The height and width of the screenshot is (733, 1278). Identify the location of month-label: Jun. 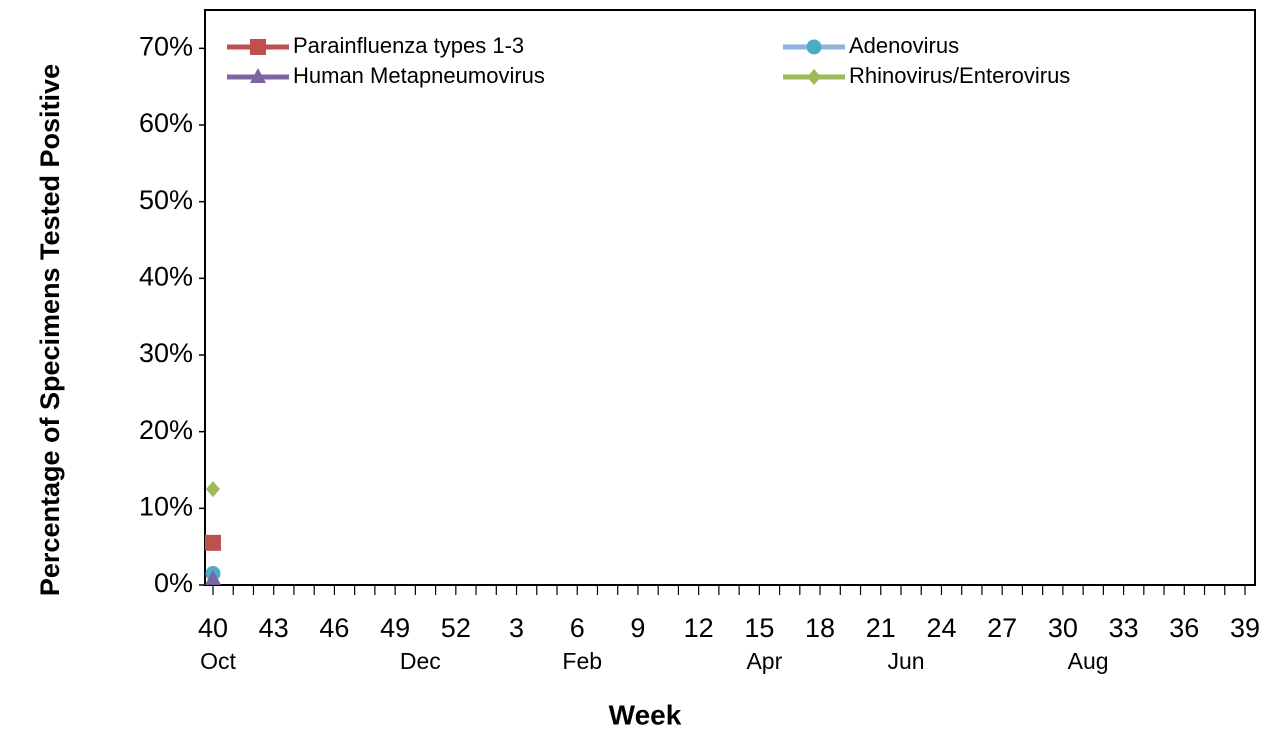
(905, 661).